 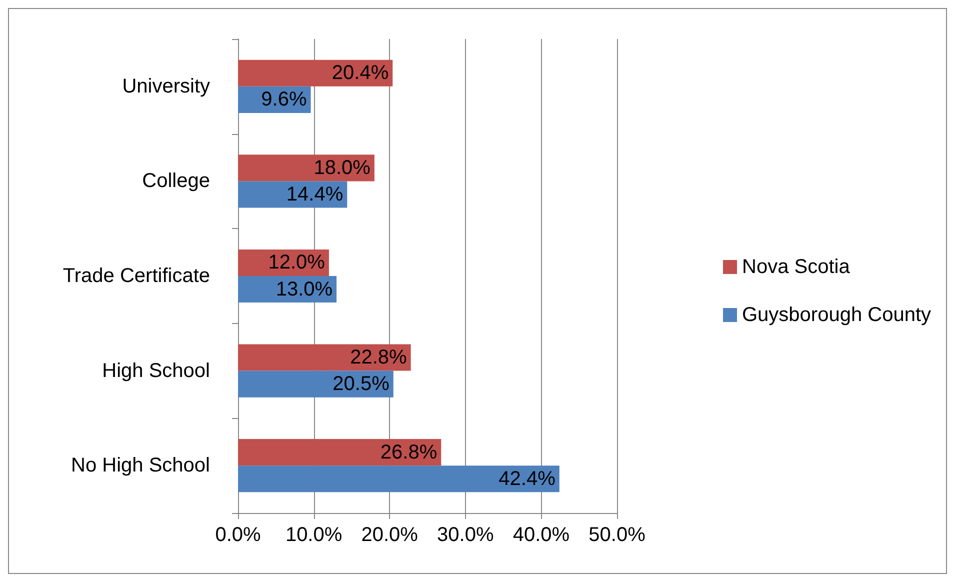 I want to click on data-label: 22.8%, so click(x=379, y=357).